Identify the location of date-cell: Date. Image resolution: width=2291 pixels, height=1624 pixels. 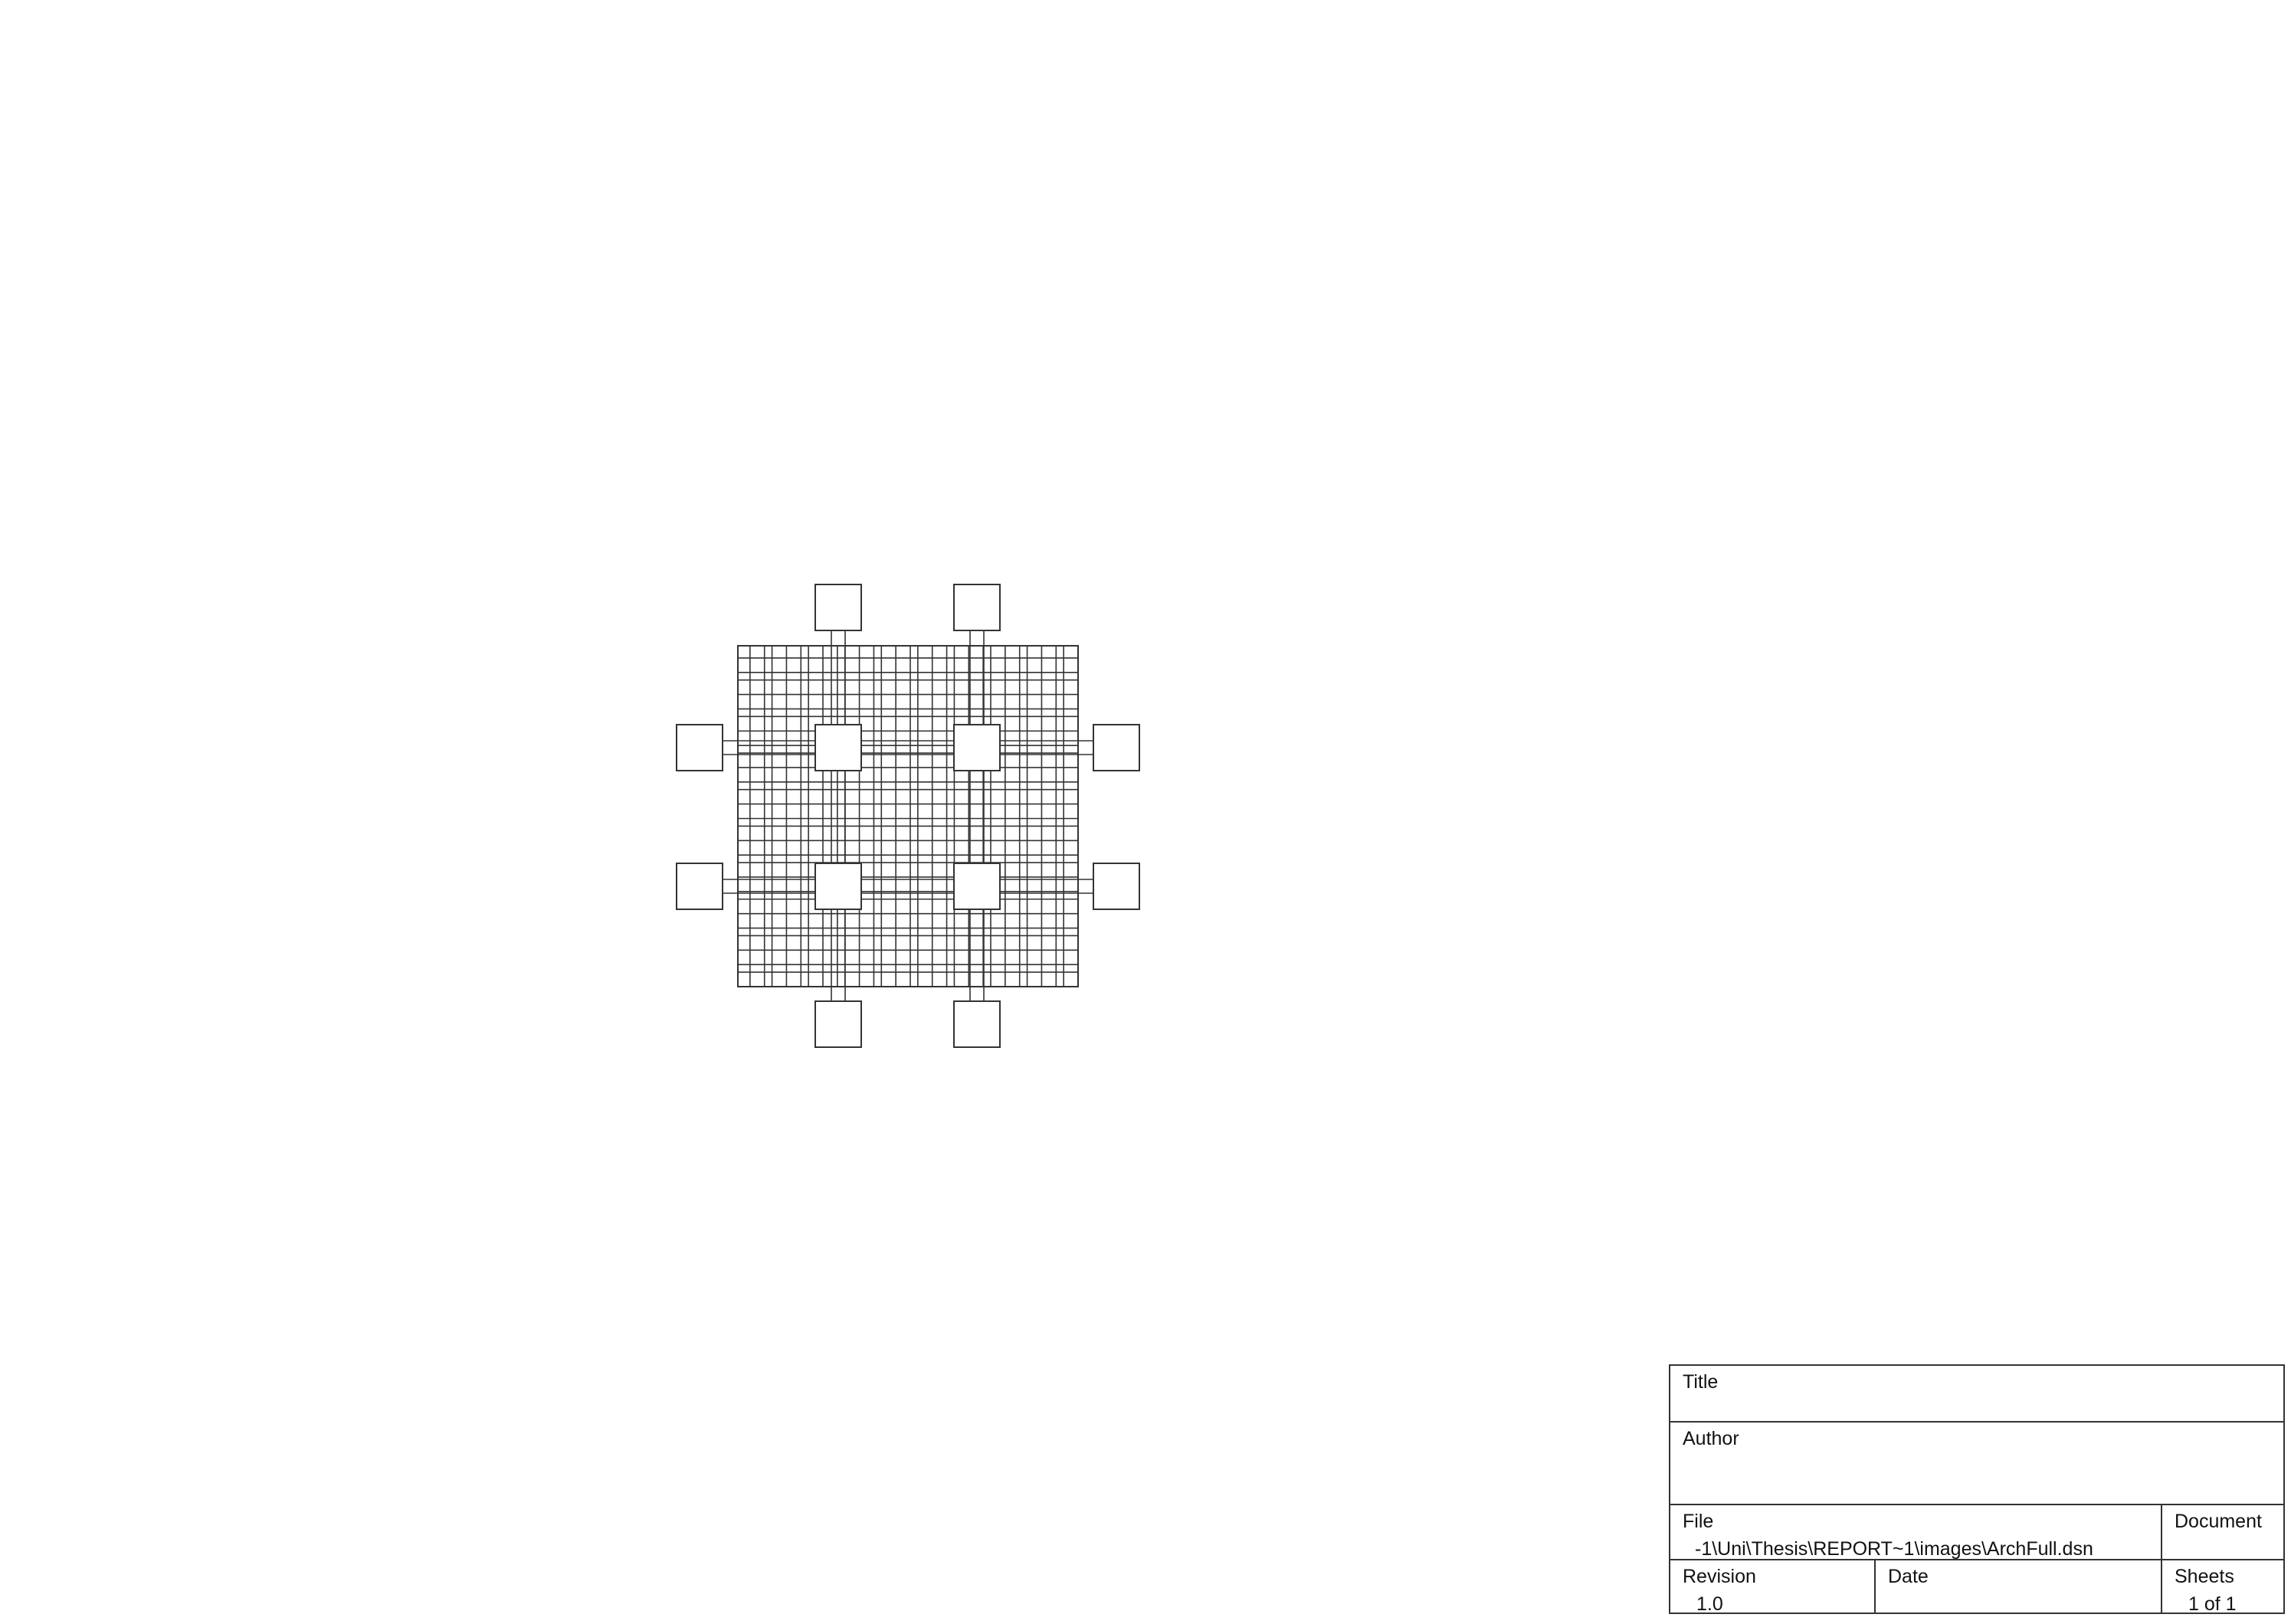
(2019, 1587).